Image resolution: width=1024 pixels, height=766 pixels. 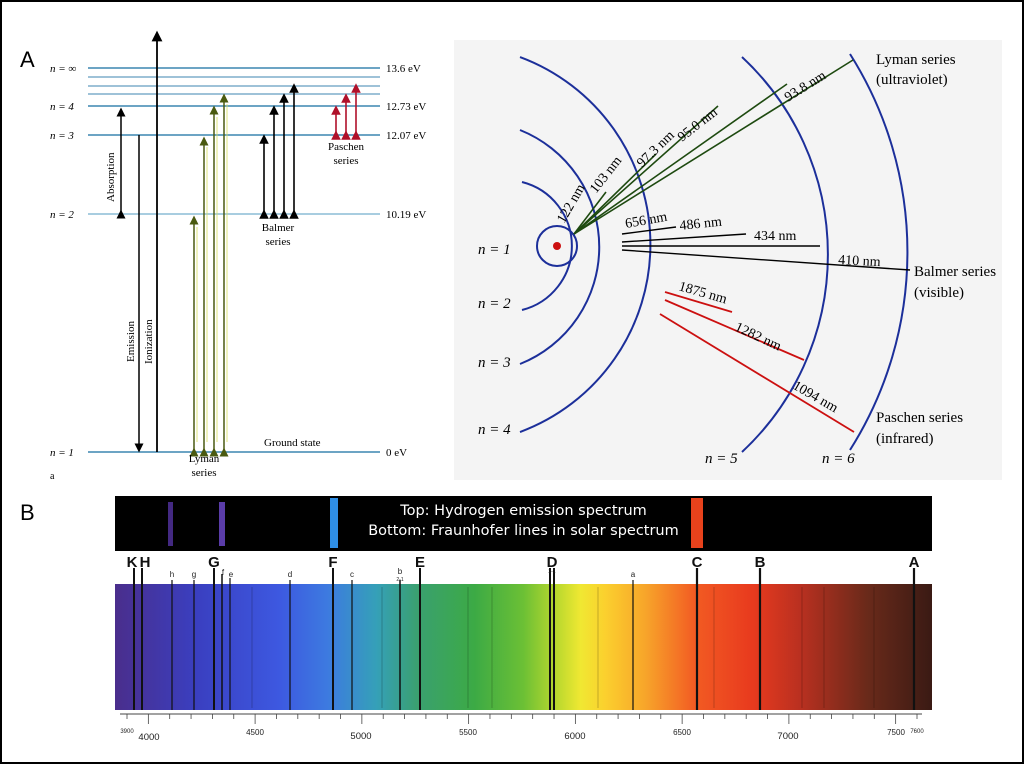 I want to click on level-n-inf-label: n = ∞, so click(x=63, y=69).